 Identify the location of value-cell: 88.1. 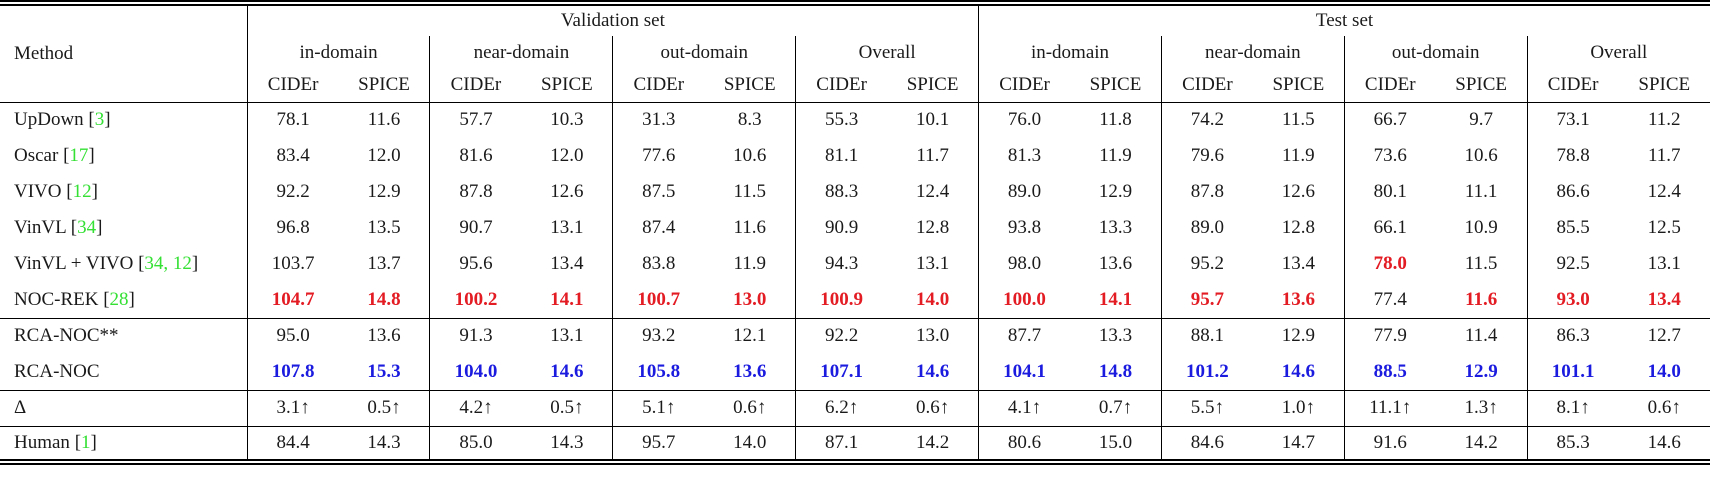
(1206, 336).